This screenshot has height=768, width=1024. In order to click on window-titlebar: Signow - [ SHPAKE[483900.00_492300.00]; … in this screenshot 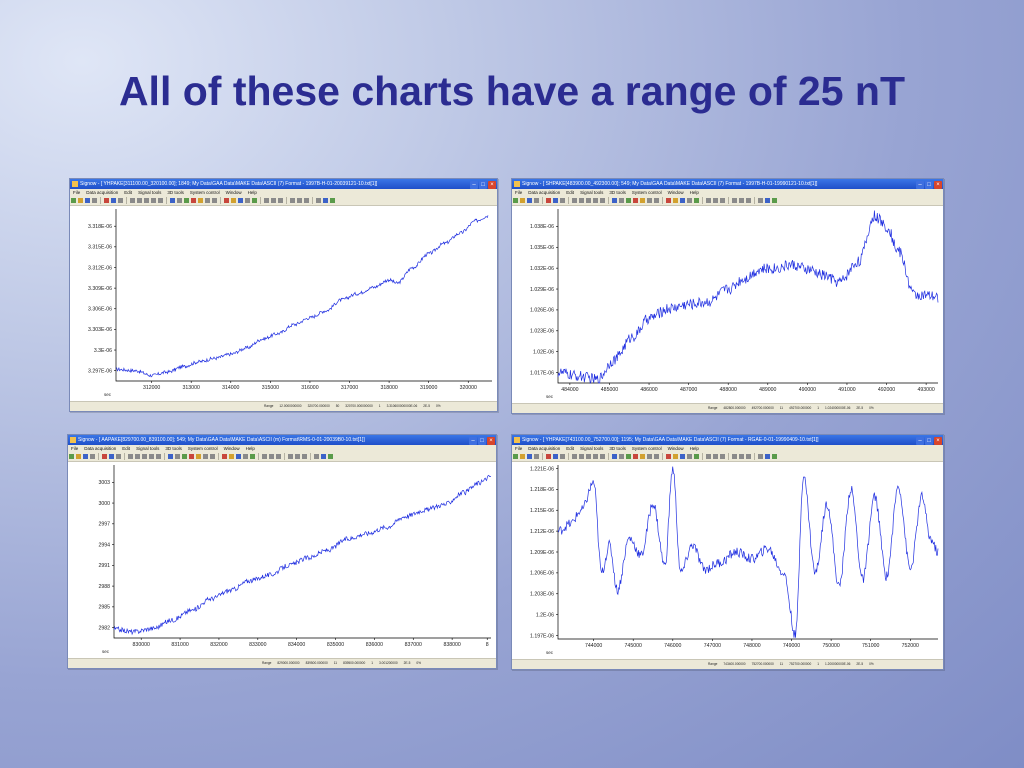, I will do `click(727, 184)`.